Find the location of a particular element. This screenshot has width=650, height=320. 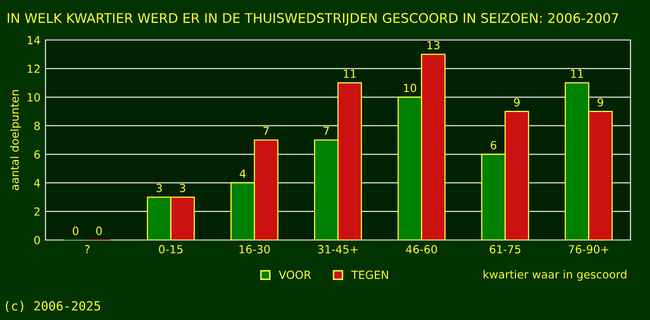

y-tick-label: 2 is located at coordinates (37, 211).